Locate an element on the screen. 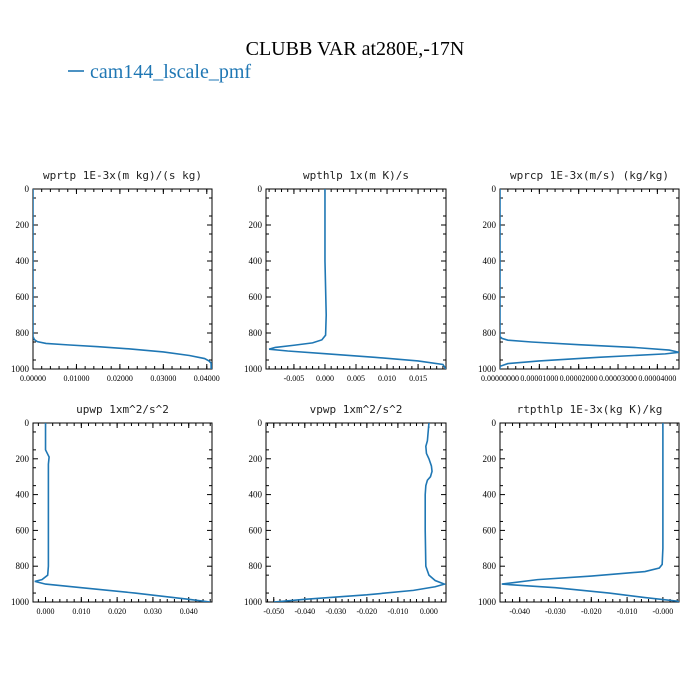 This screenshot has width=700, height=700. x-tick-label: 0.00003000 is located at coordinates (618, 378).